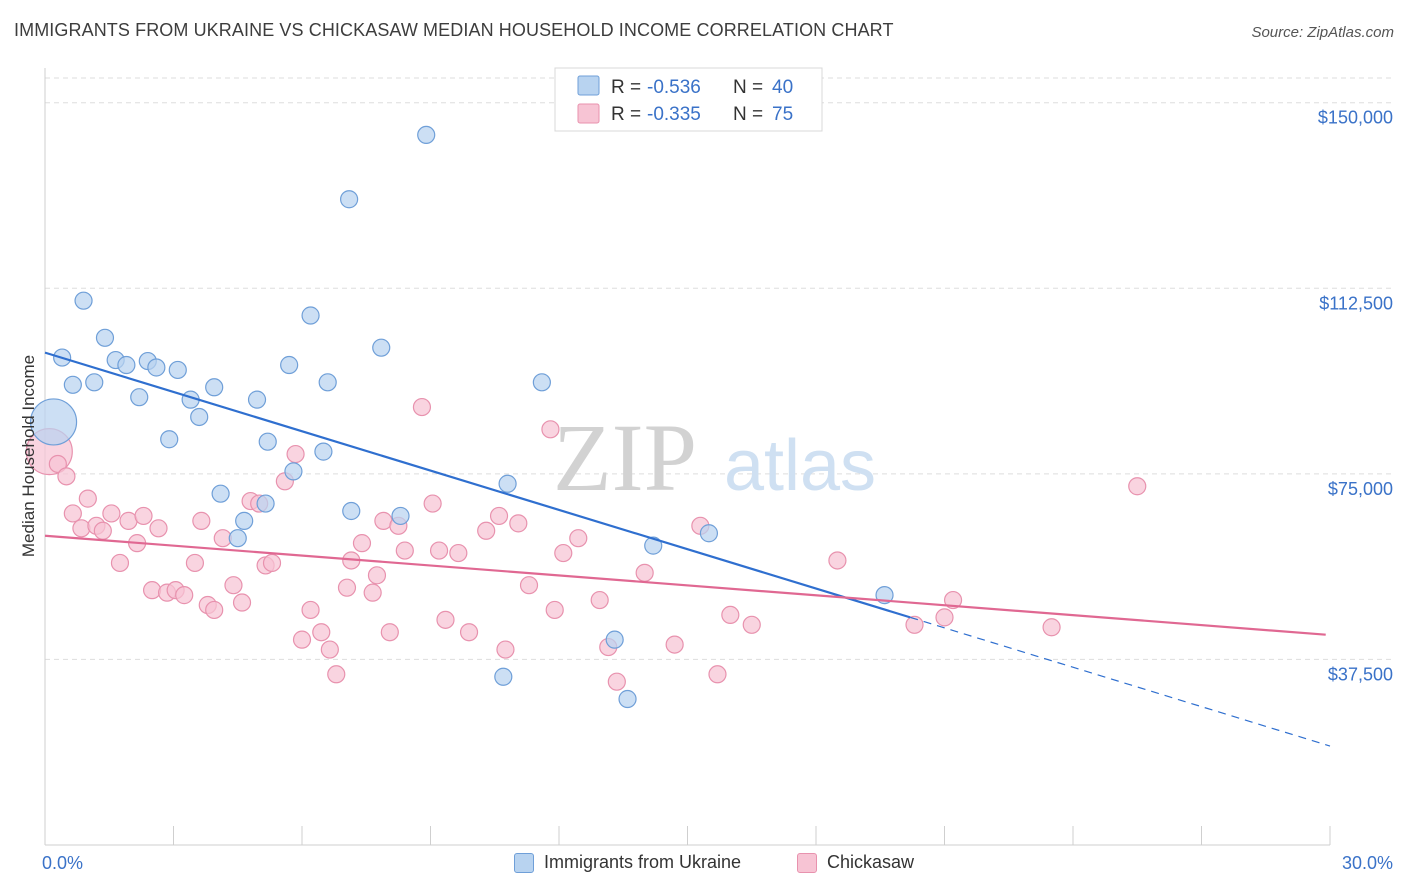 The height and width of the screenshot is (892, 1406). What do you see at coordinates (714, 457) in the screenshot?
I see `watermark: ZIP atlas` at bounding box center [714, 457].